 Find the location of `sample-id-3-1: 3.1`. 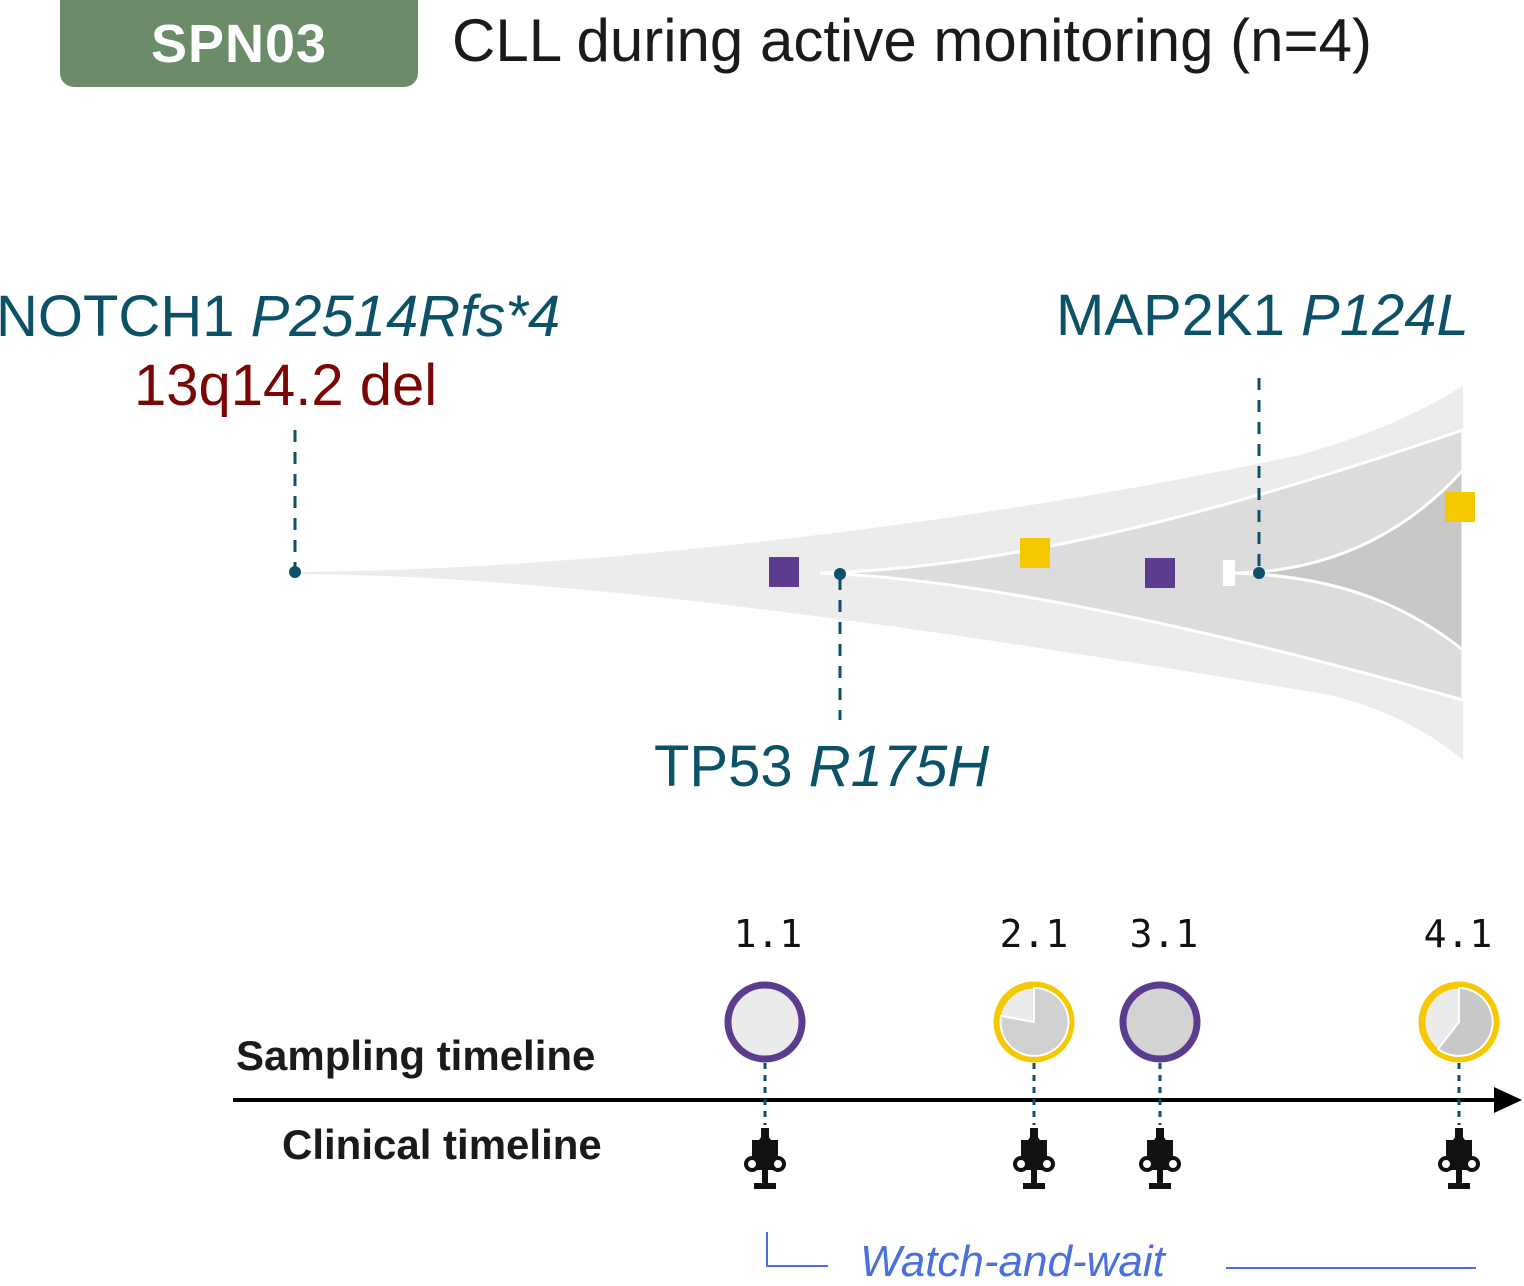

sample-id-3-1: 3.1 is located at coordinates (1164, 934).